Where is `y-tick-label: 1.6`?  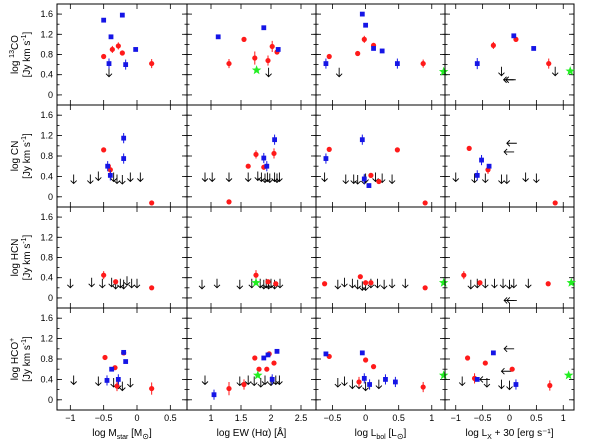 y-tick-label: 1.6 is located at coordinates (46, 115).